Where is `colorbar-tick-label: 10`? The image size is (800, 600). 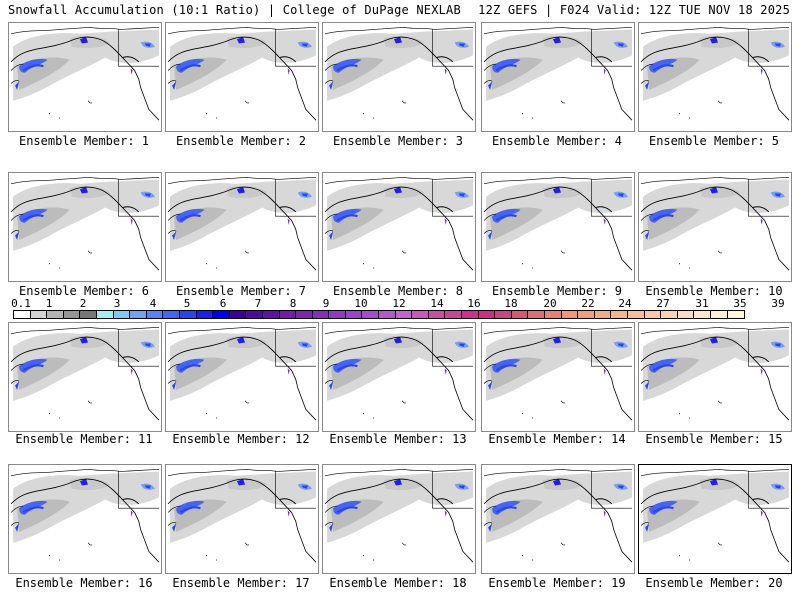
colorbar-tick-label: 10 is located at coordinates (361, 303).